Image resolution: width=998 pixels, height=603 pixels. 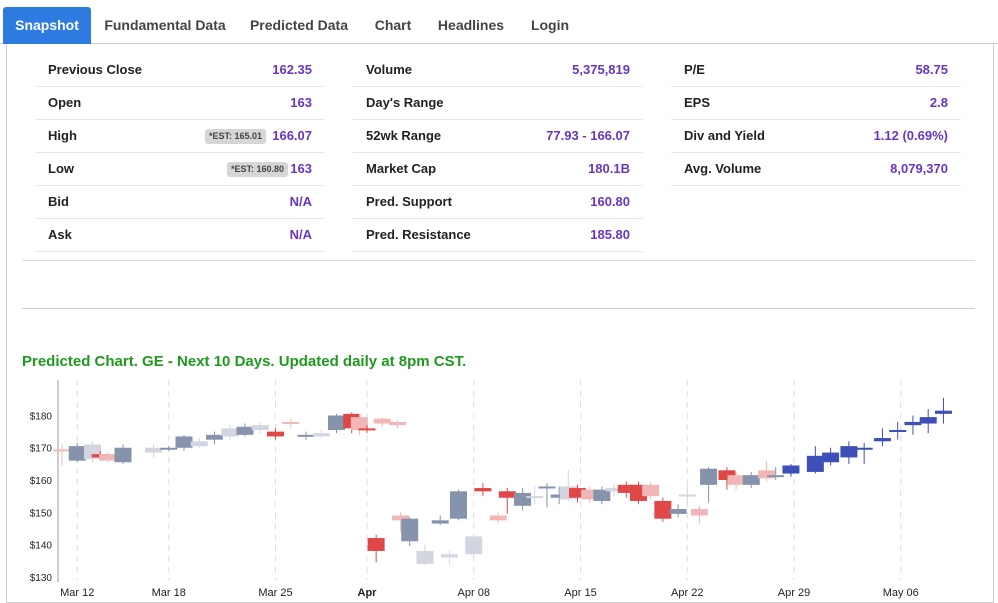 What do you see at coordinates (393, 25) in the screenshot?
I see `tab-chart: Chart` at bounding box center [393, 25].